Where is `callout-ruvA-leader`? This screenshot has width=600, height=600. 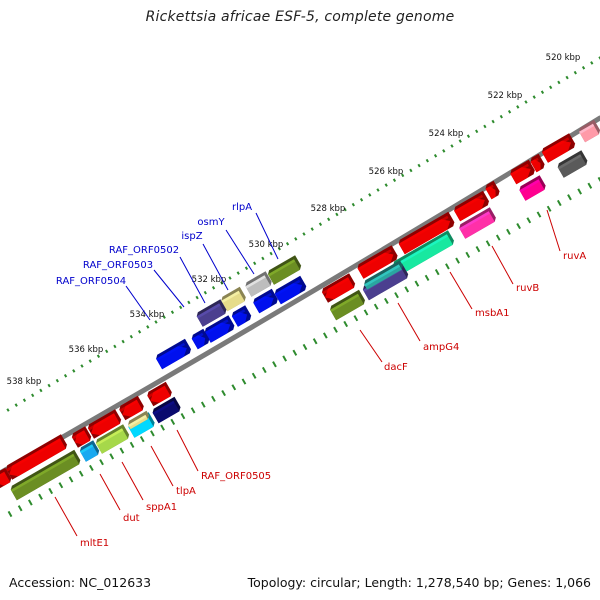 callout-ruvA-leader is located at coordinates (553, 230).